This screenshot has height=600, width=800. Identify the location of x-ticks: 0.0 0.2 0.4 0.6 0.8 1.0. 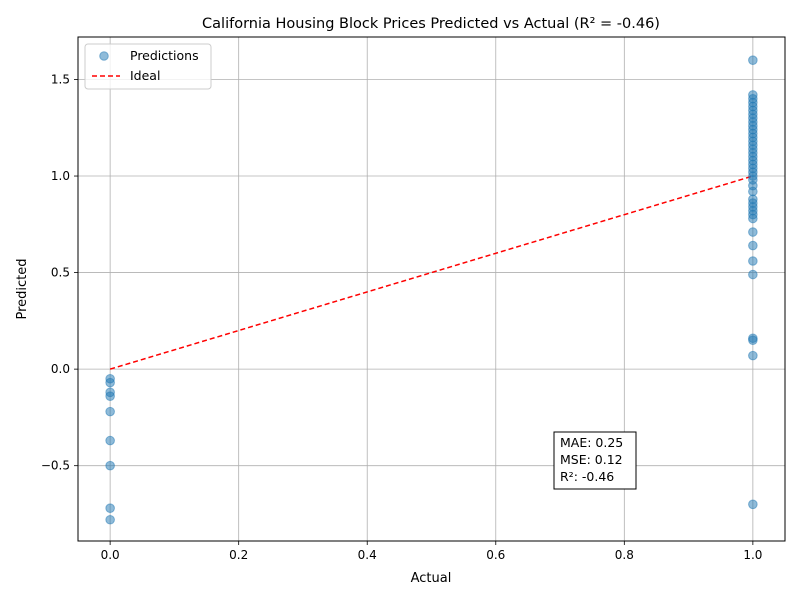
(431, 551).